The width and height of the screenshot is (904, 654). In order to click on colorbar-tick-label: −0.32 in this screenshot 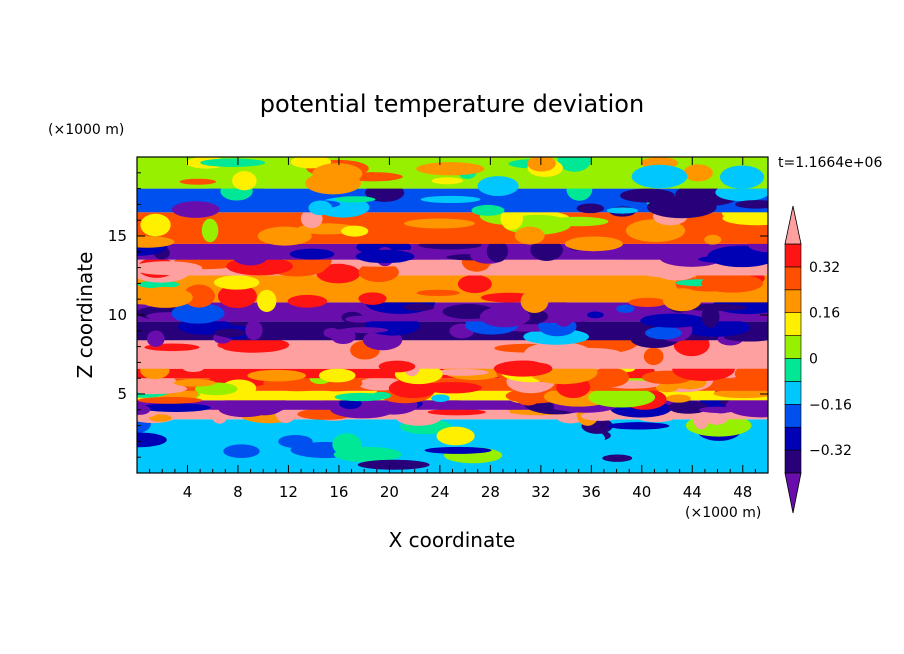, I will do `click(830, 451)`.